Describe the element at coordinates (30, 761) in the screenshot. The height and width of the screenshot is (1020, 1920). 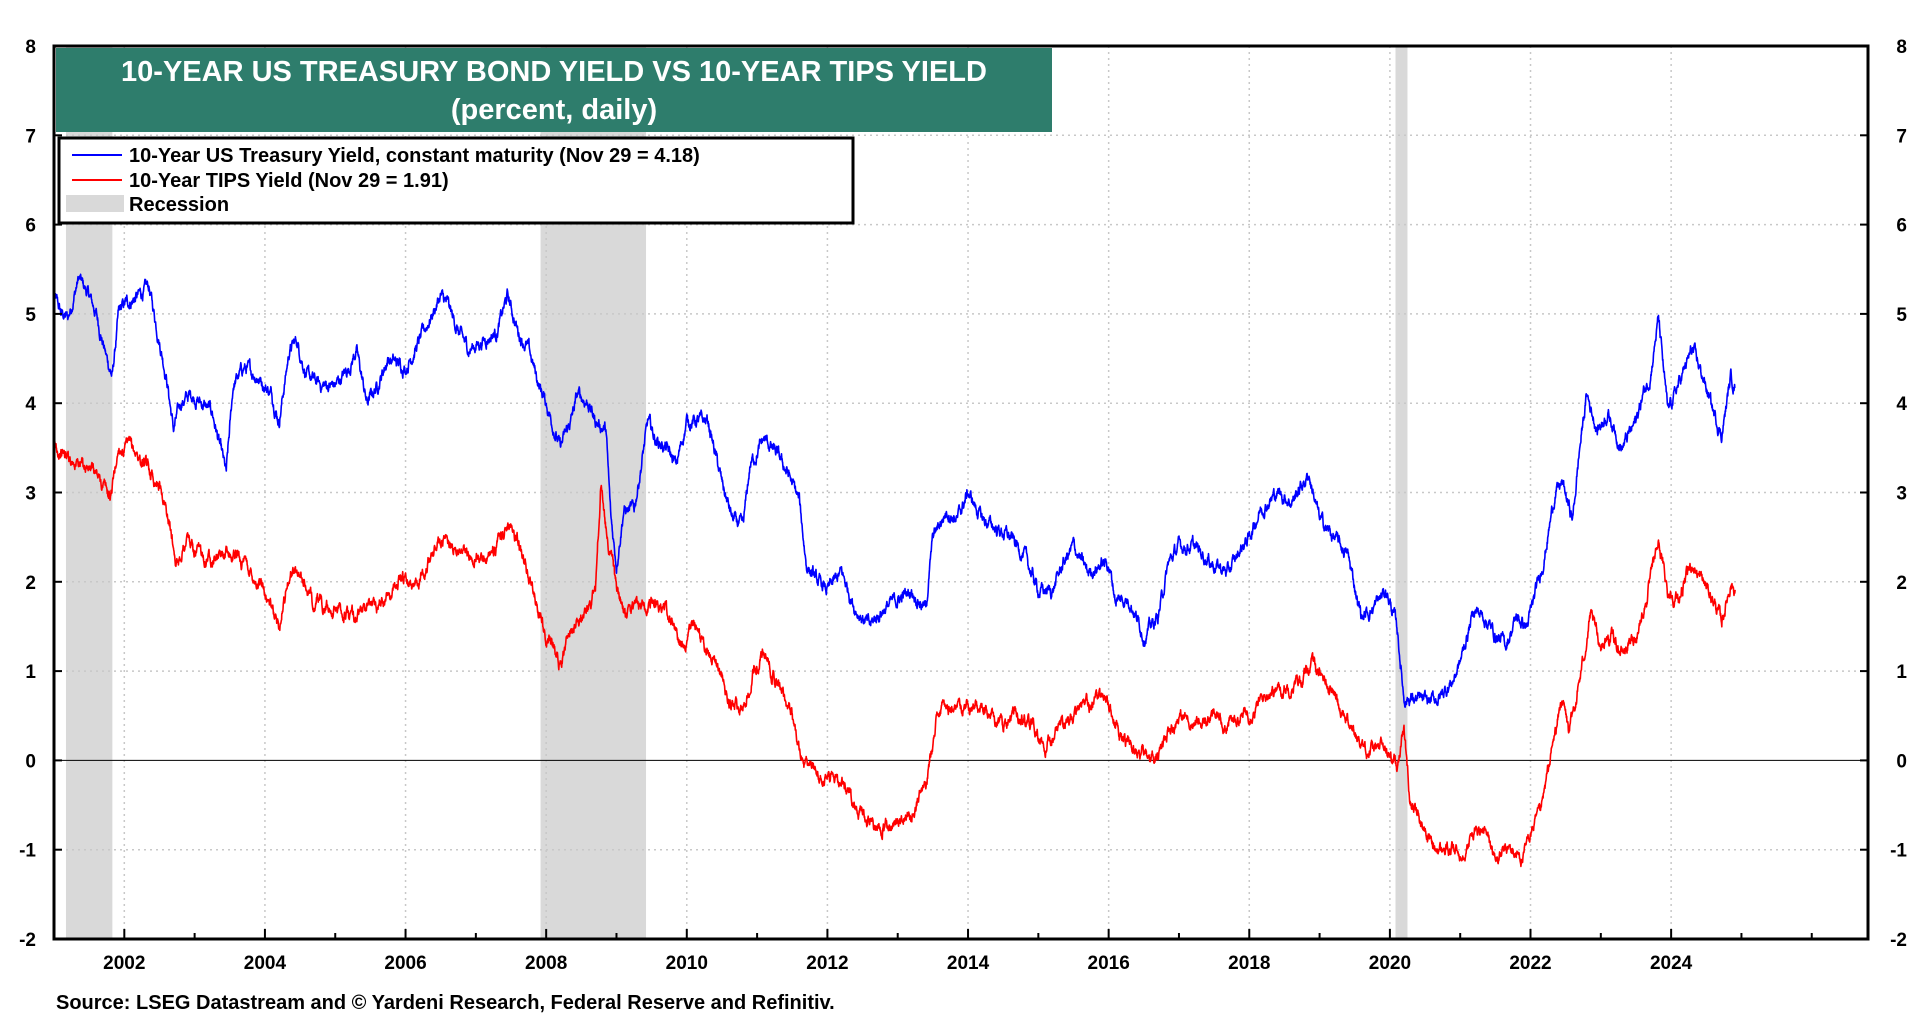
I see `y-tick-label-left: 0` at that location.